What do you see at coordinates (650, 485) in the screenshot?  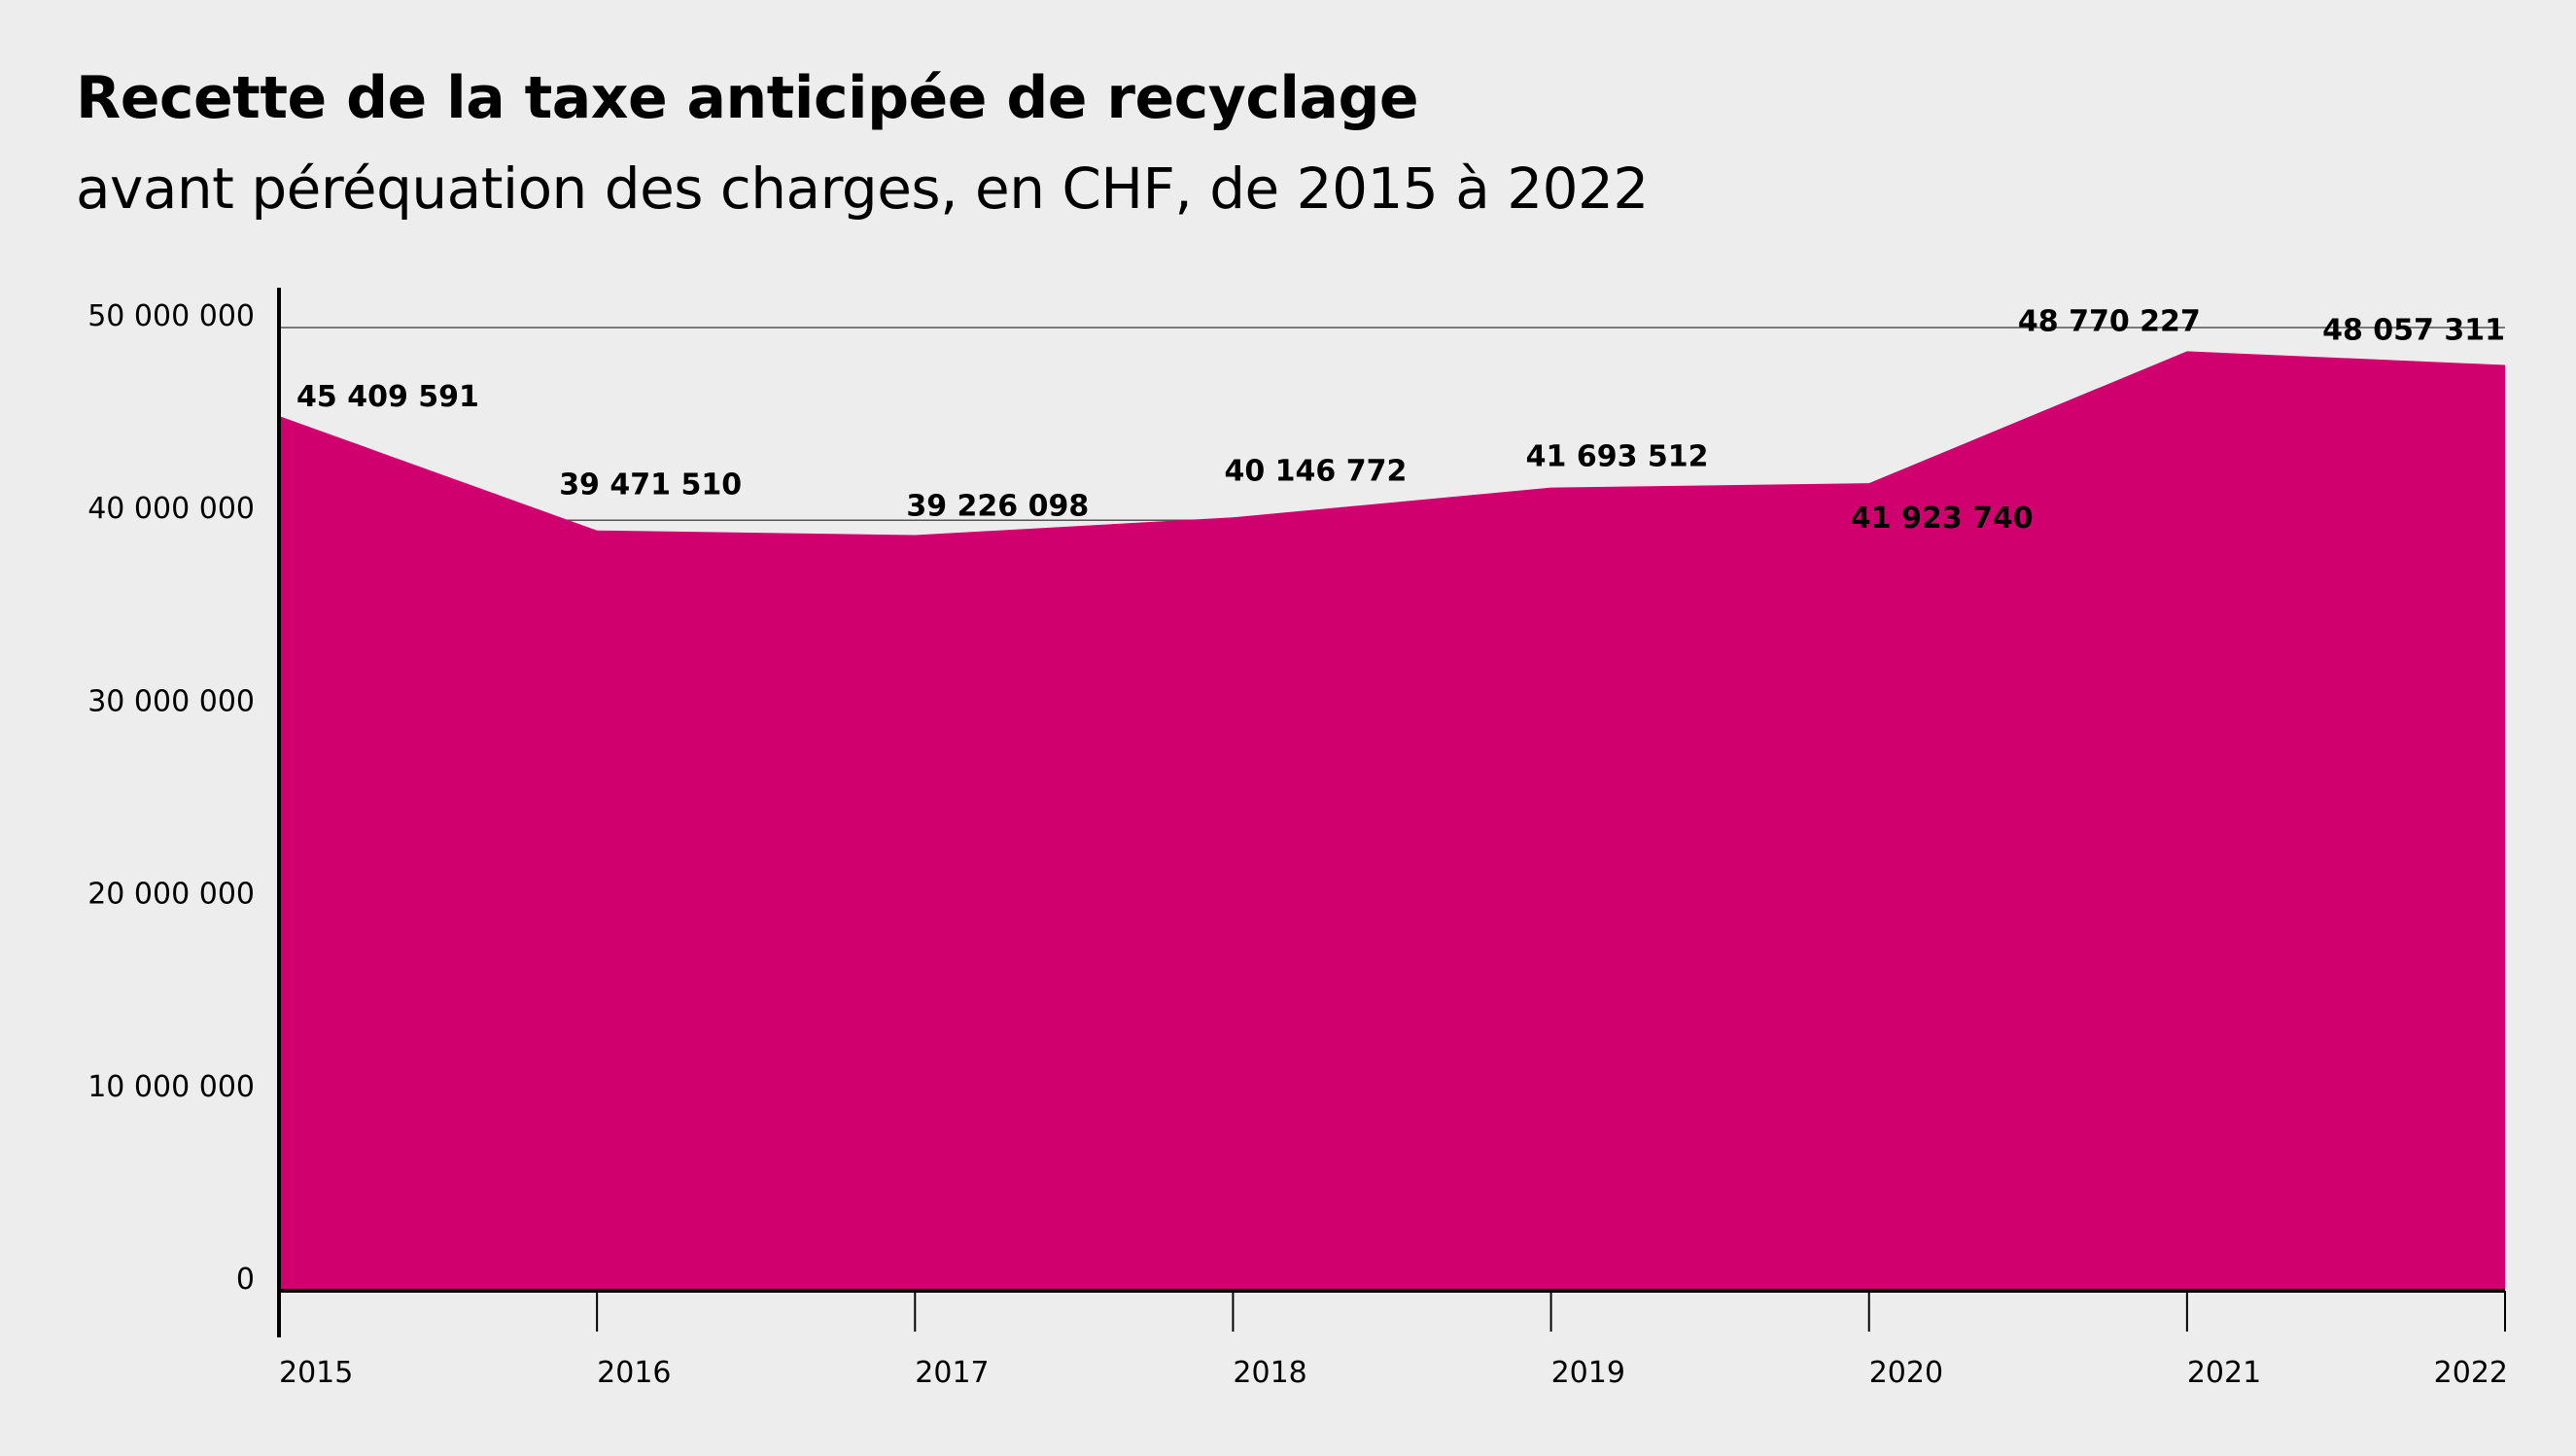 I see `data-label: 39 471 510` at bounding box center [650, 485].